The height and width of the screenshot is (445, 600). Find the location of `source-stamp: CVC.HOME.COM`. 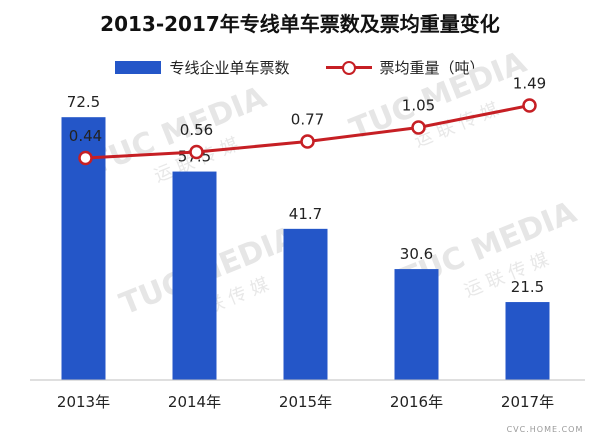

source-stamp: CVC.HOME.COM is located at coordinates (545, 429).